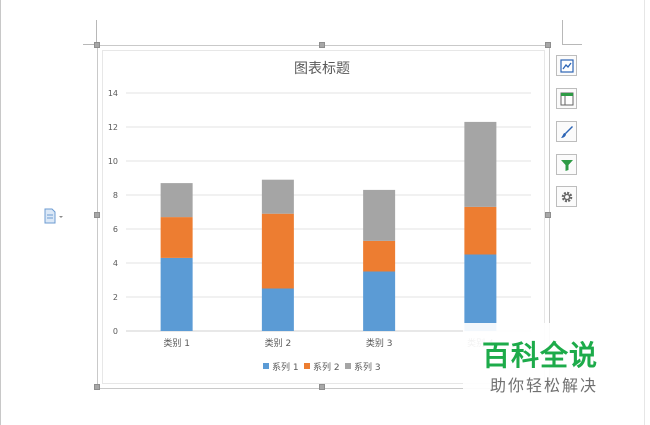 This screenshot has width=650, height=425. I want to click on chart-title: 图表标题, so click(322, 69).